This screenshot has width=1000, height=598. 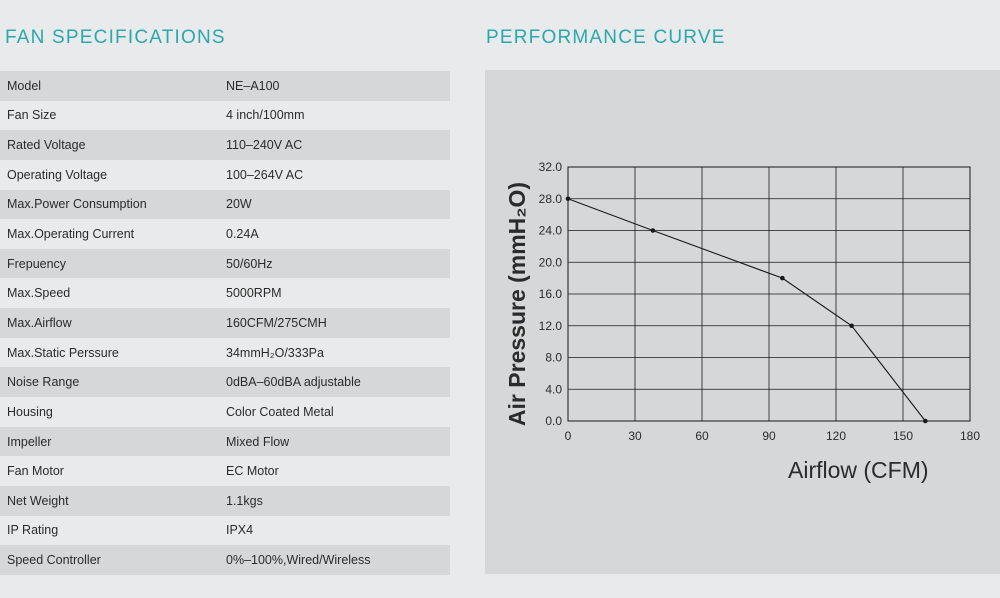 What do you see at coordinates (265, 174) in the screenshot?
I see `spec-value: 100–264V AC` at bounding box center [265, 174].